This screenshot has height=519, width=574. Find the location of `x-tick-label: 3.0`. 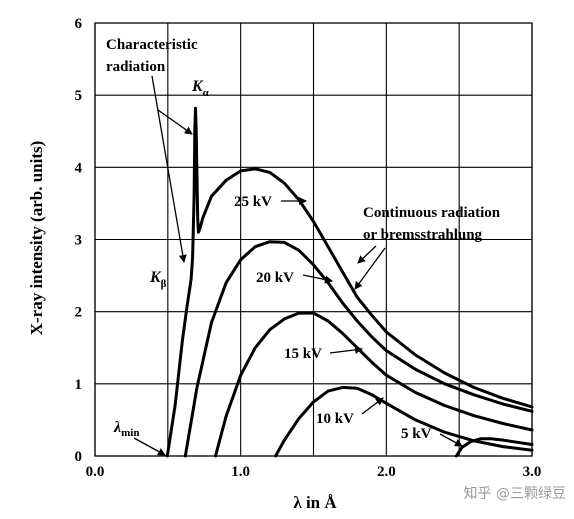

x-tick-label: 3.0 is located at coordinates (532, 472).